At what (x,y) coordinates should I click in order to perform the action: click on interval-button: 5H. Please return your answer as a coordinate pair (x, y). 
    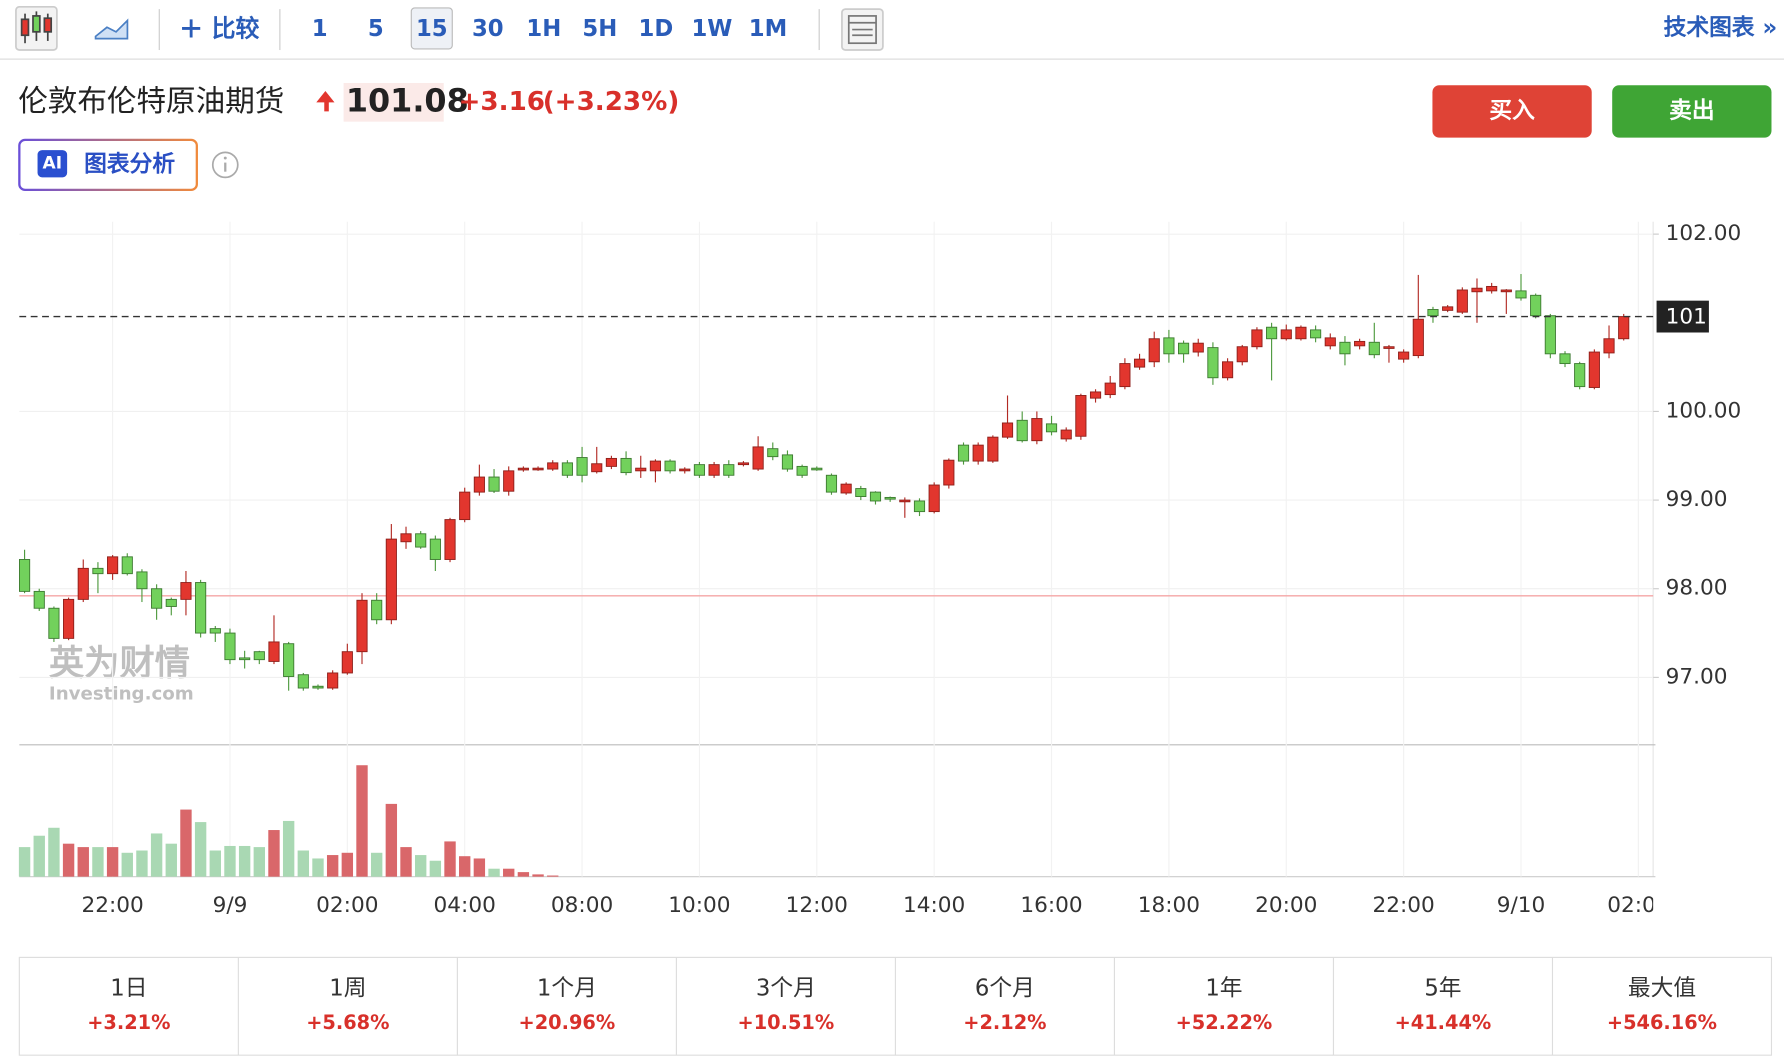
    Looking at the image, I should click on (599, 29).